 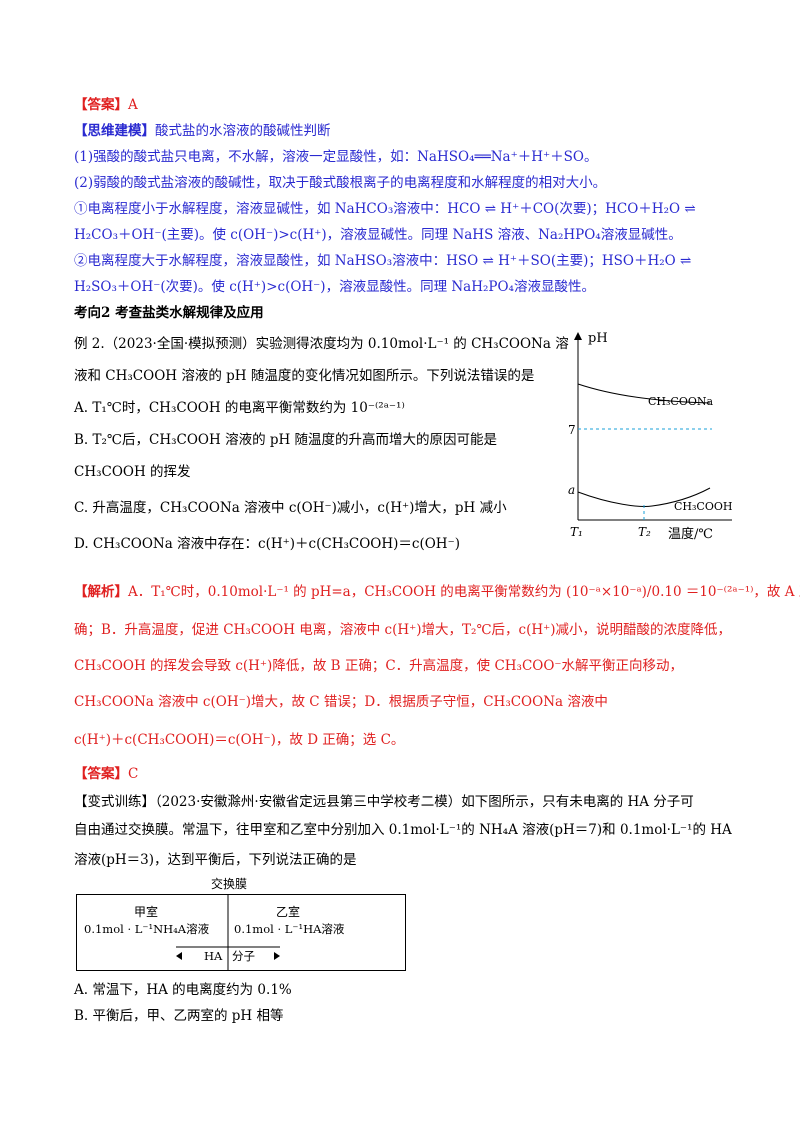 I want to click on y-tick-7: 7, so click(x=572, y=430).